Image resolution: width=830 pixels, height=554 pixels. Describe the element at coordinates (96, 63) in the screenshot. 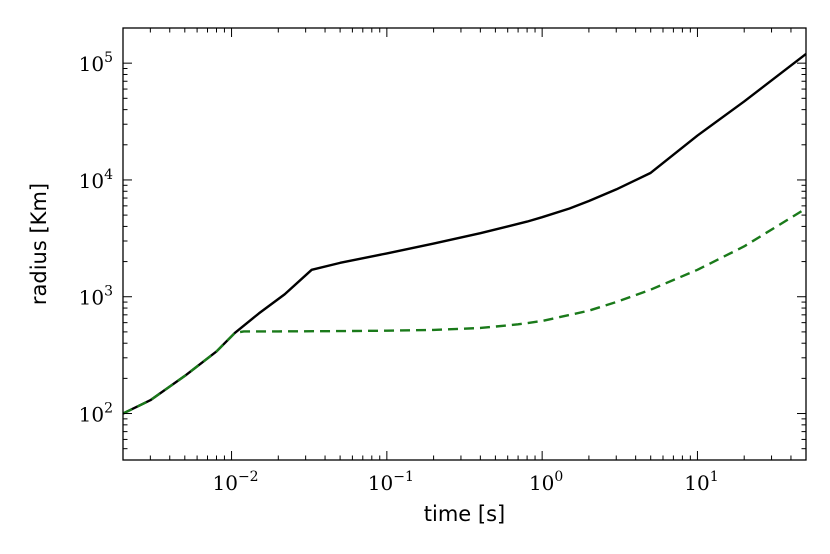

I see `y-tick-label: 10⁵` at that location.